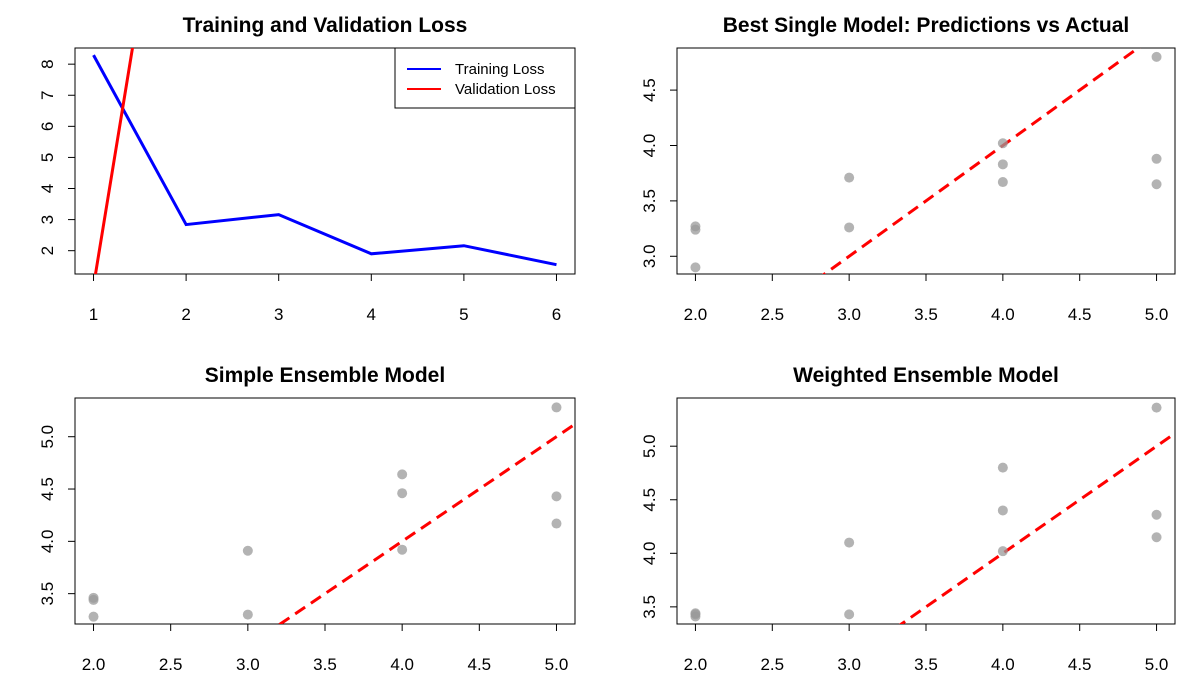 The width and height of the screenshot is (1200, 700). I want to click on legend-label: Training Loss, so click(500, 69).